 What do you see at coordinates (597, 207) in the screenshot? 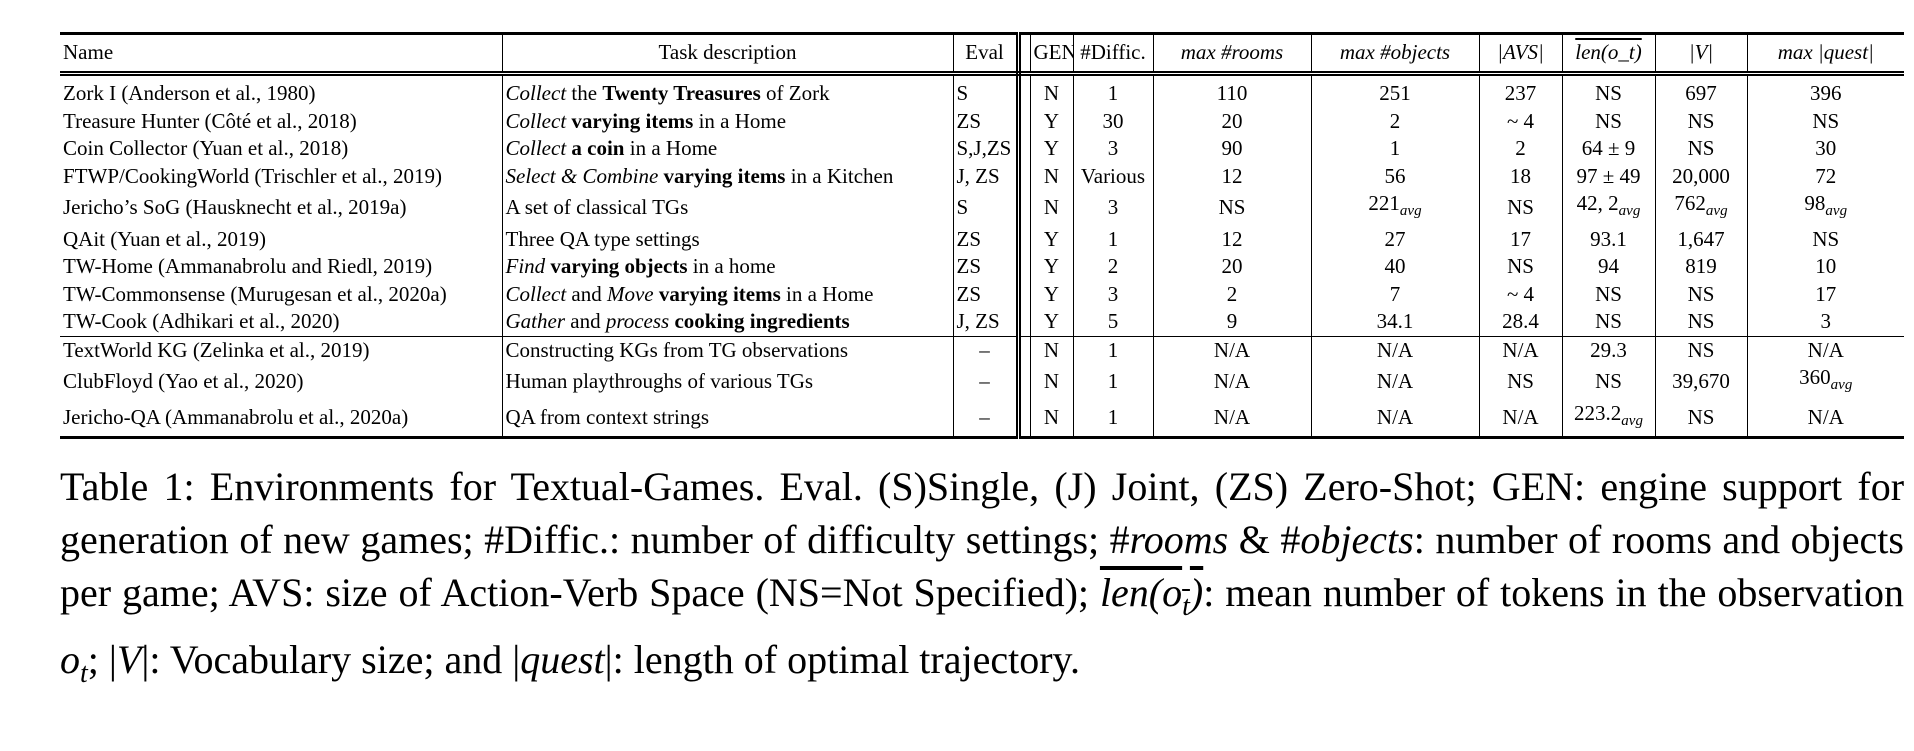
I see `task-segment: A set of classical TGs` at bounding box center [597, 207].